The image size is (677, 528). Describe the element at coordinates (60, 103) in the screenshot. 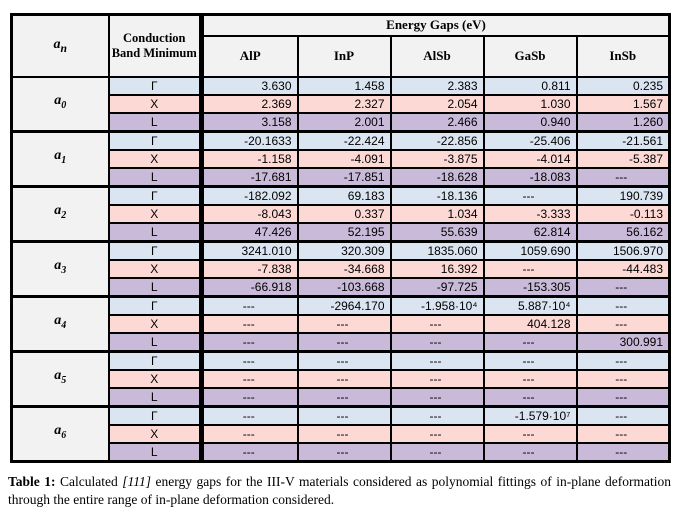

I see `coefficient-label: a0` at that location.